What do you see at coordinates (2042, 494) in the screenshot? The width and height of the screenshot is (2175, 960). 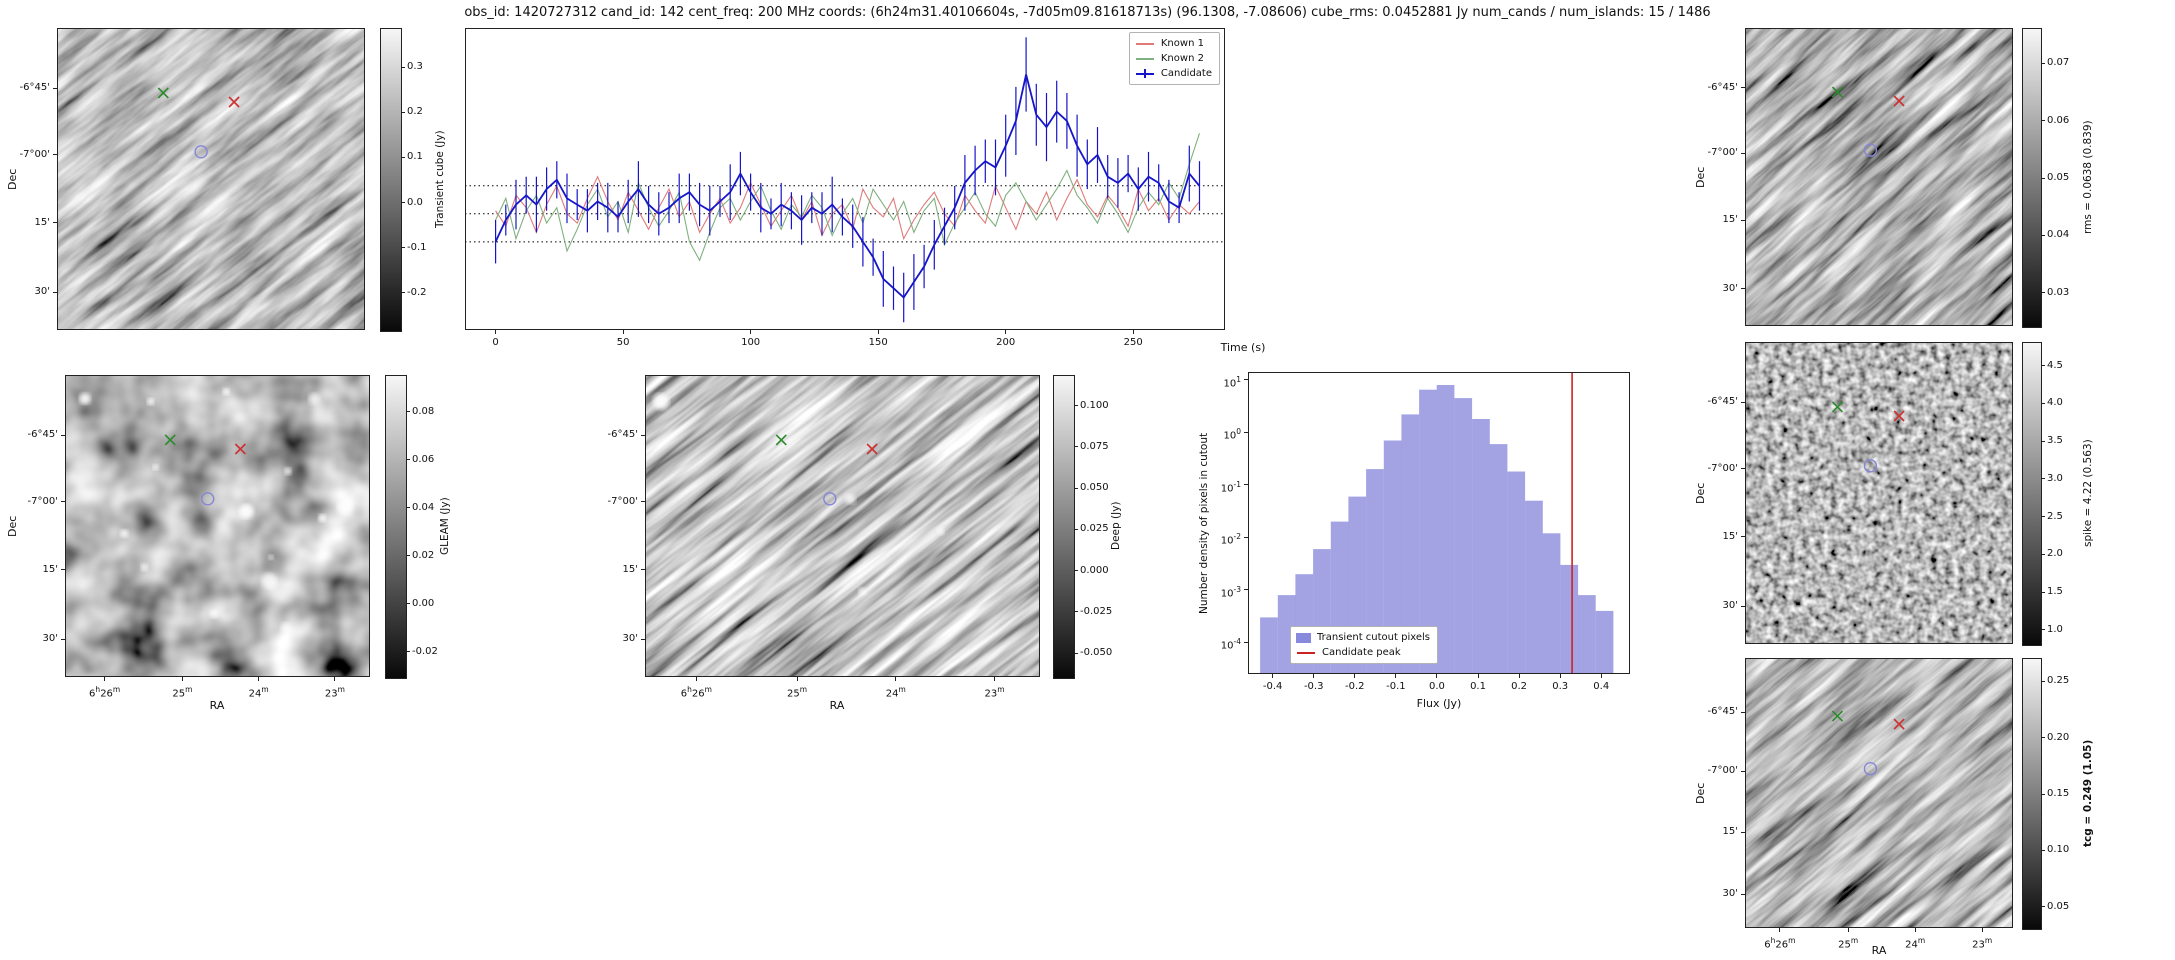 I see `spike-colorbar: 4.5 4.0 3.5 3.0 2.5 2.0 1.5 1.0` at bounding box center [2042, 494].